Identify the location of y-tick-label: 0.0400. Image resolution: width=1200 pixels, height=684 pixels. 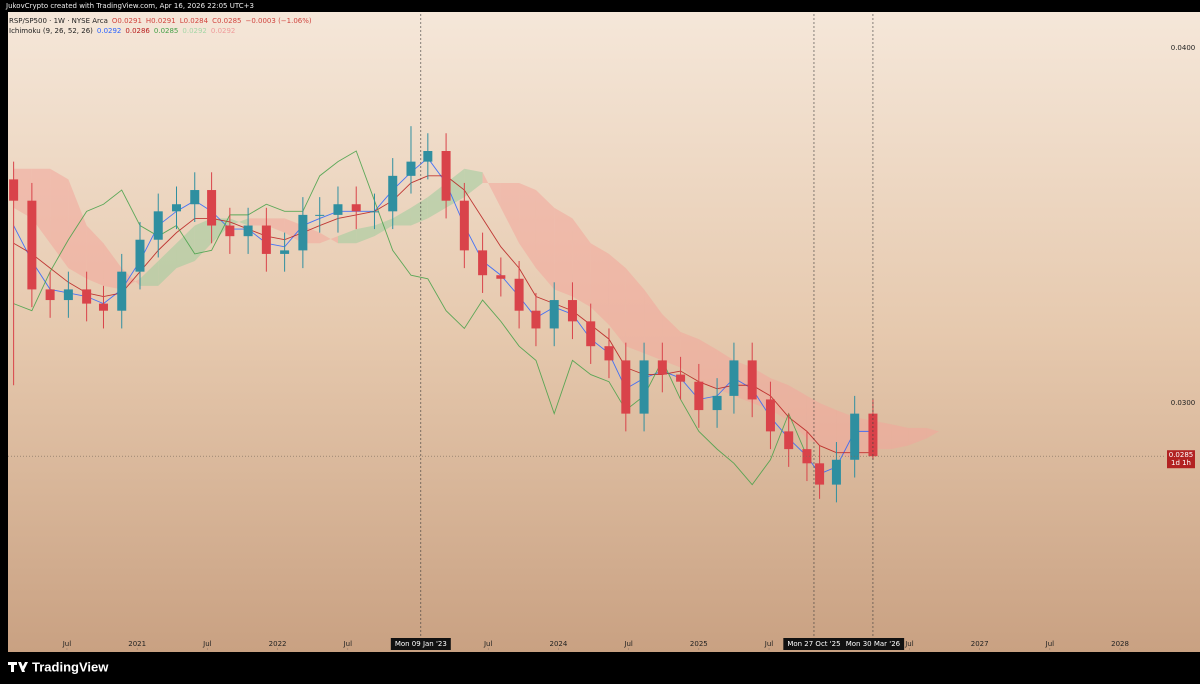
(1183, 48).